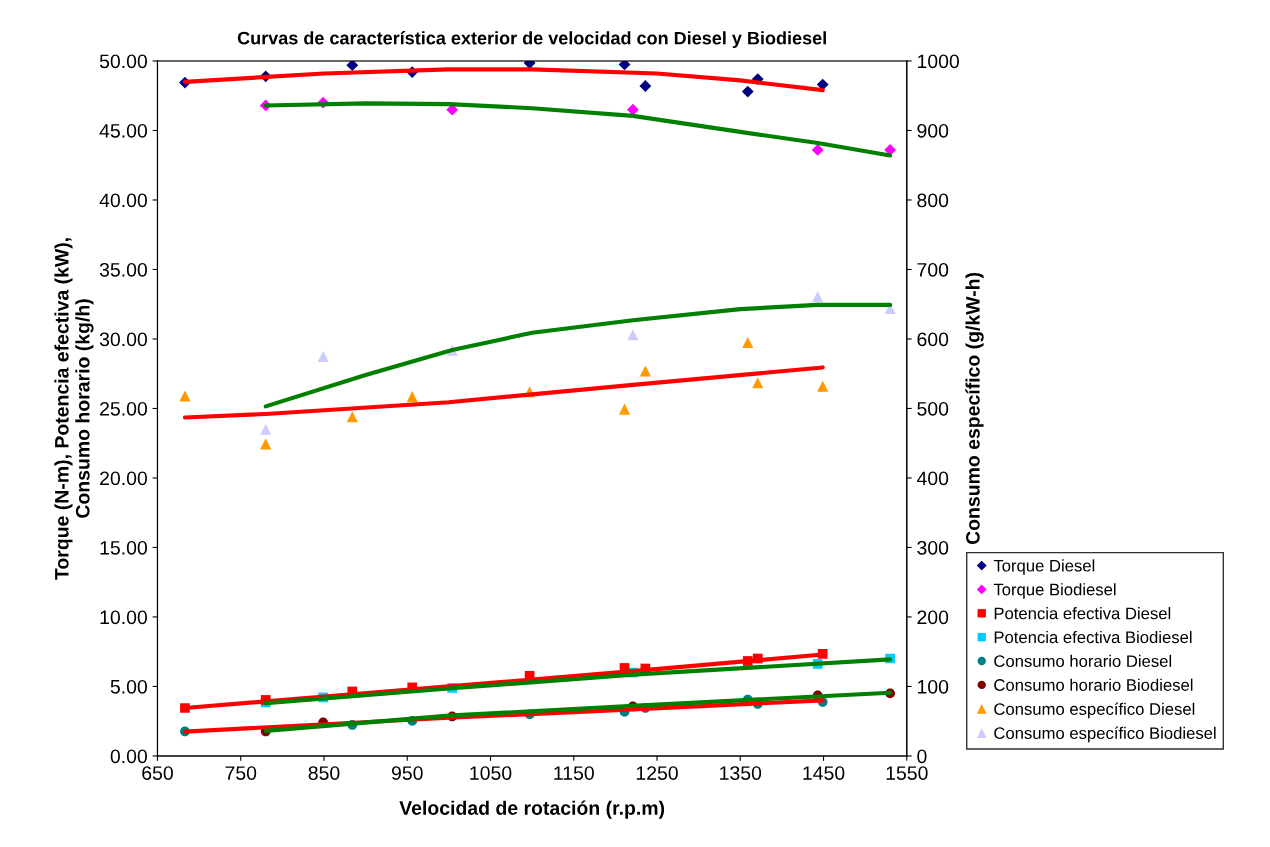  Describe the element at coordinates (74, 409) in the screenshot. I see `y-axis-title: Torque (N-m), Potencia efectiva (kW), Consumo horario (kg/h)` at that location.